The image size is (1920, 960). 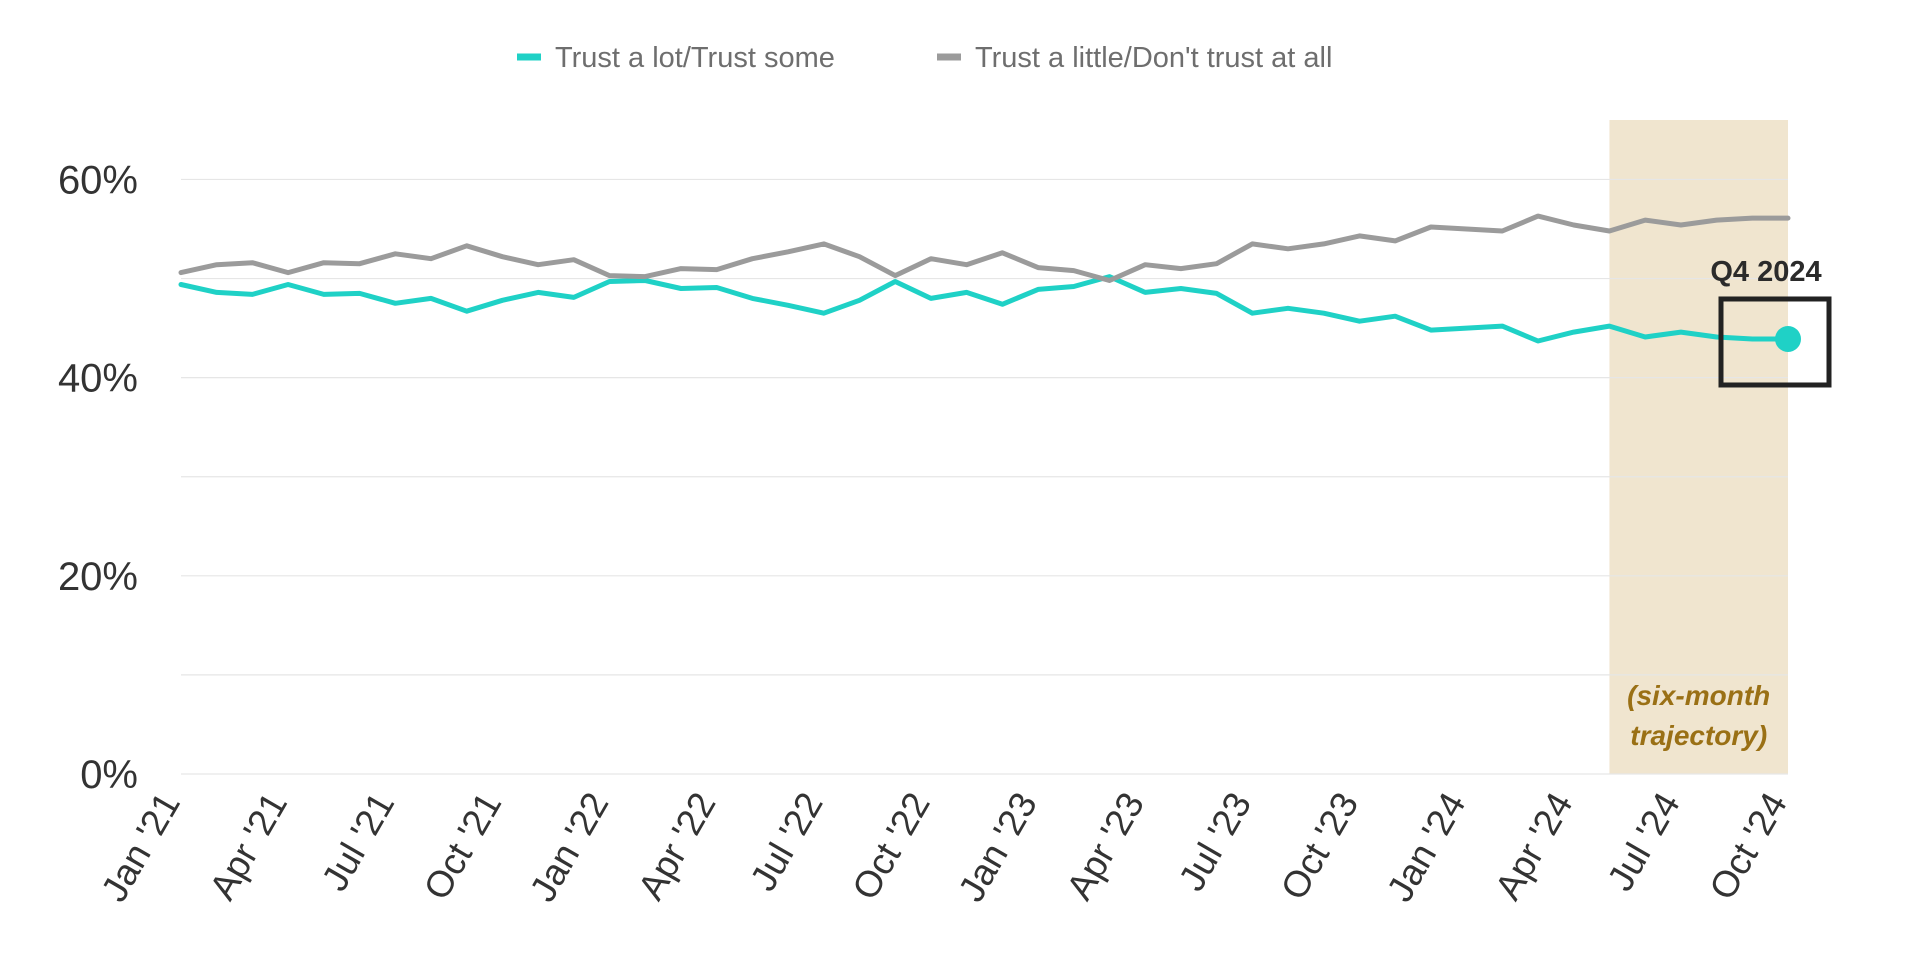 What do you see at coordinates (98, 577) in the screenshot?
I see `y-tick-label: 20%` at bounding box center [98, 577].